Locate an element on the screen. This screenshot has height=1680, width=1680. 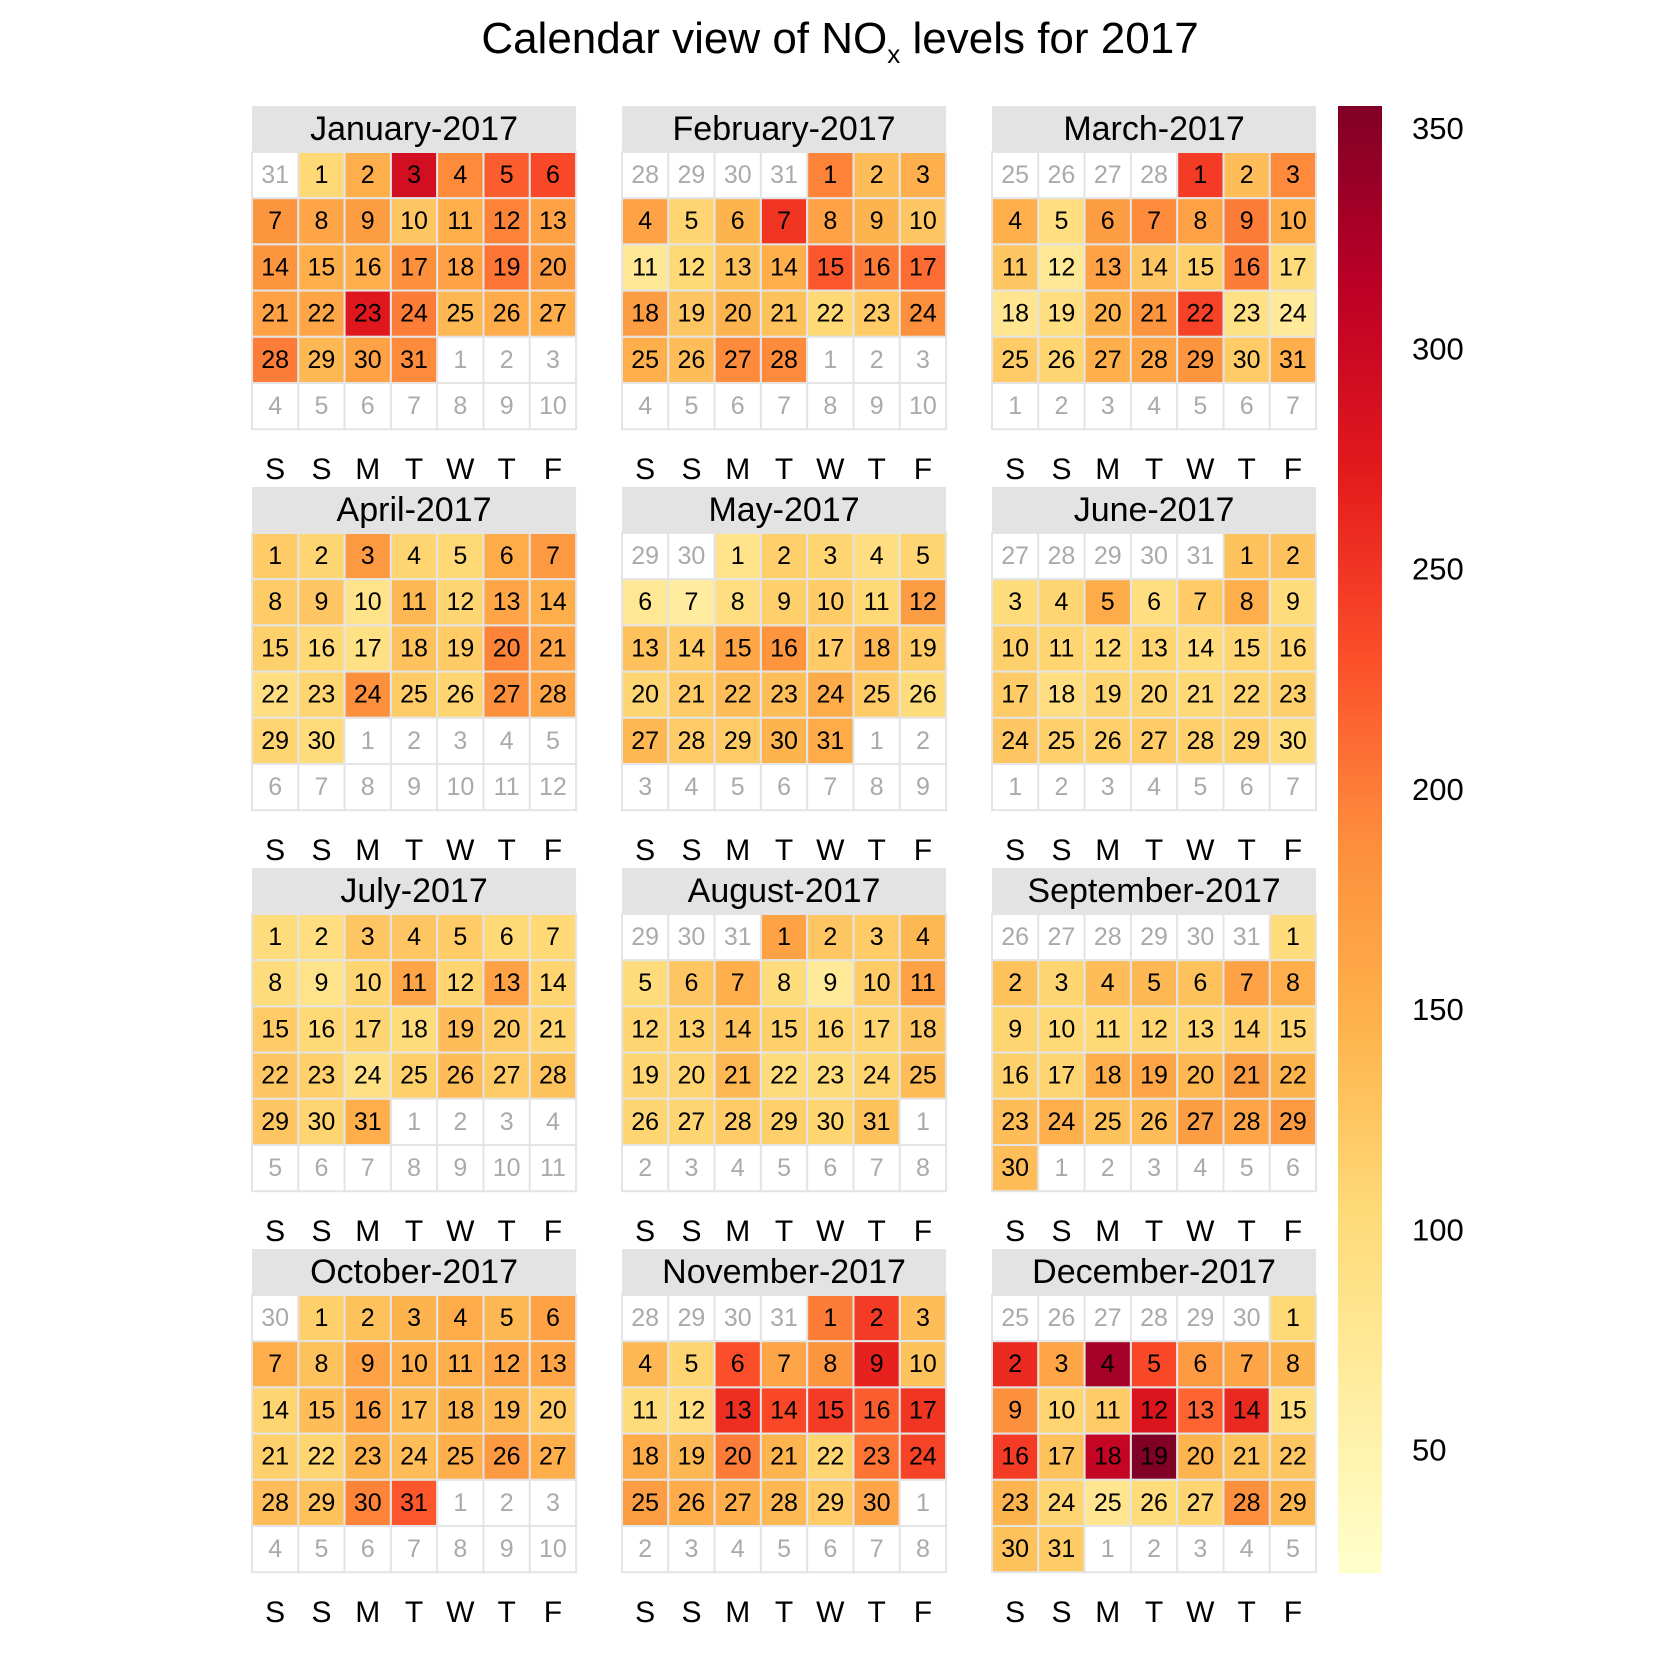
day-label-other-month: 6 is located at coordinates (1293, 1168).